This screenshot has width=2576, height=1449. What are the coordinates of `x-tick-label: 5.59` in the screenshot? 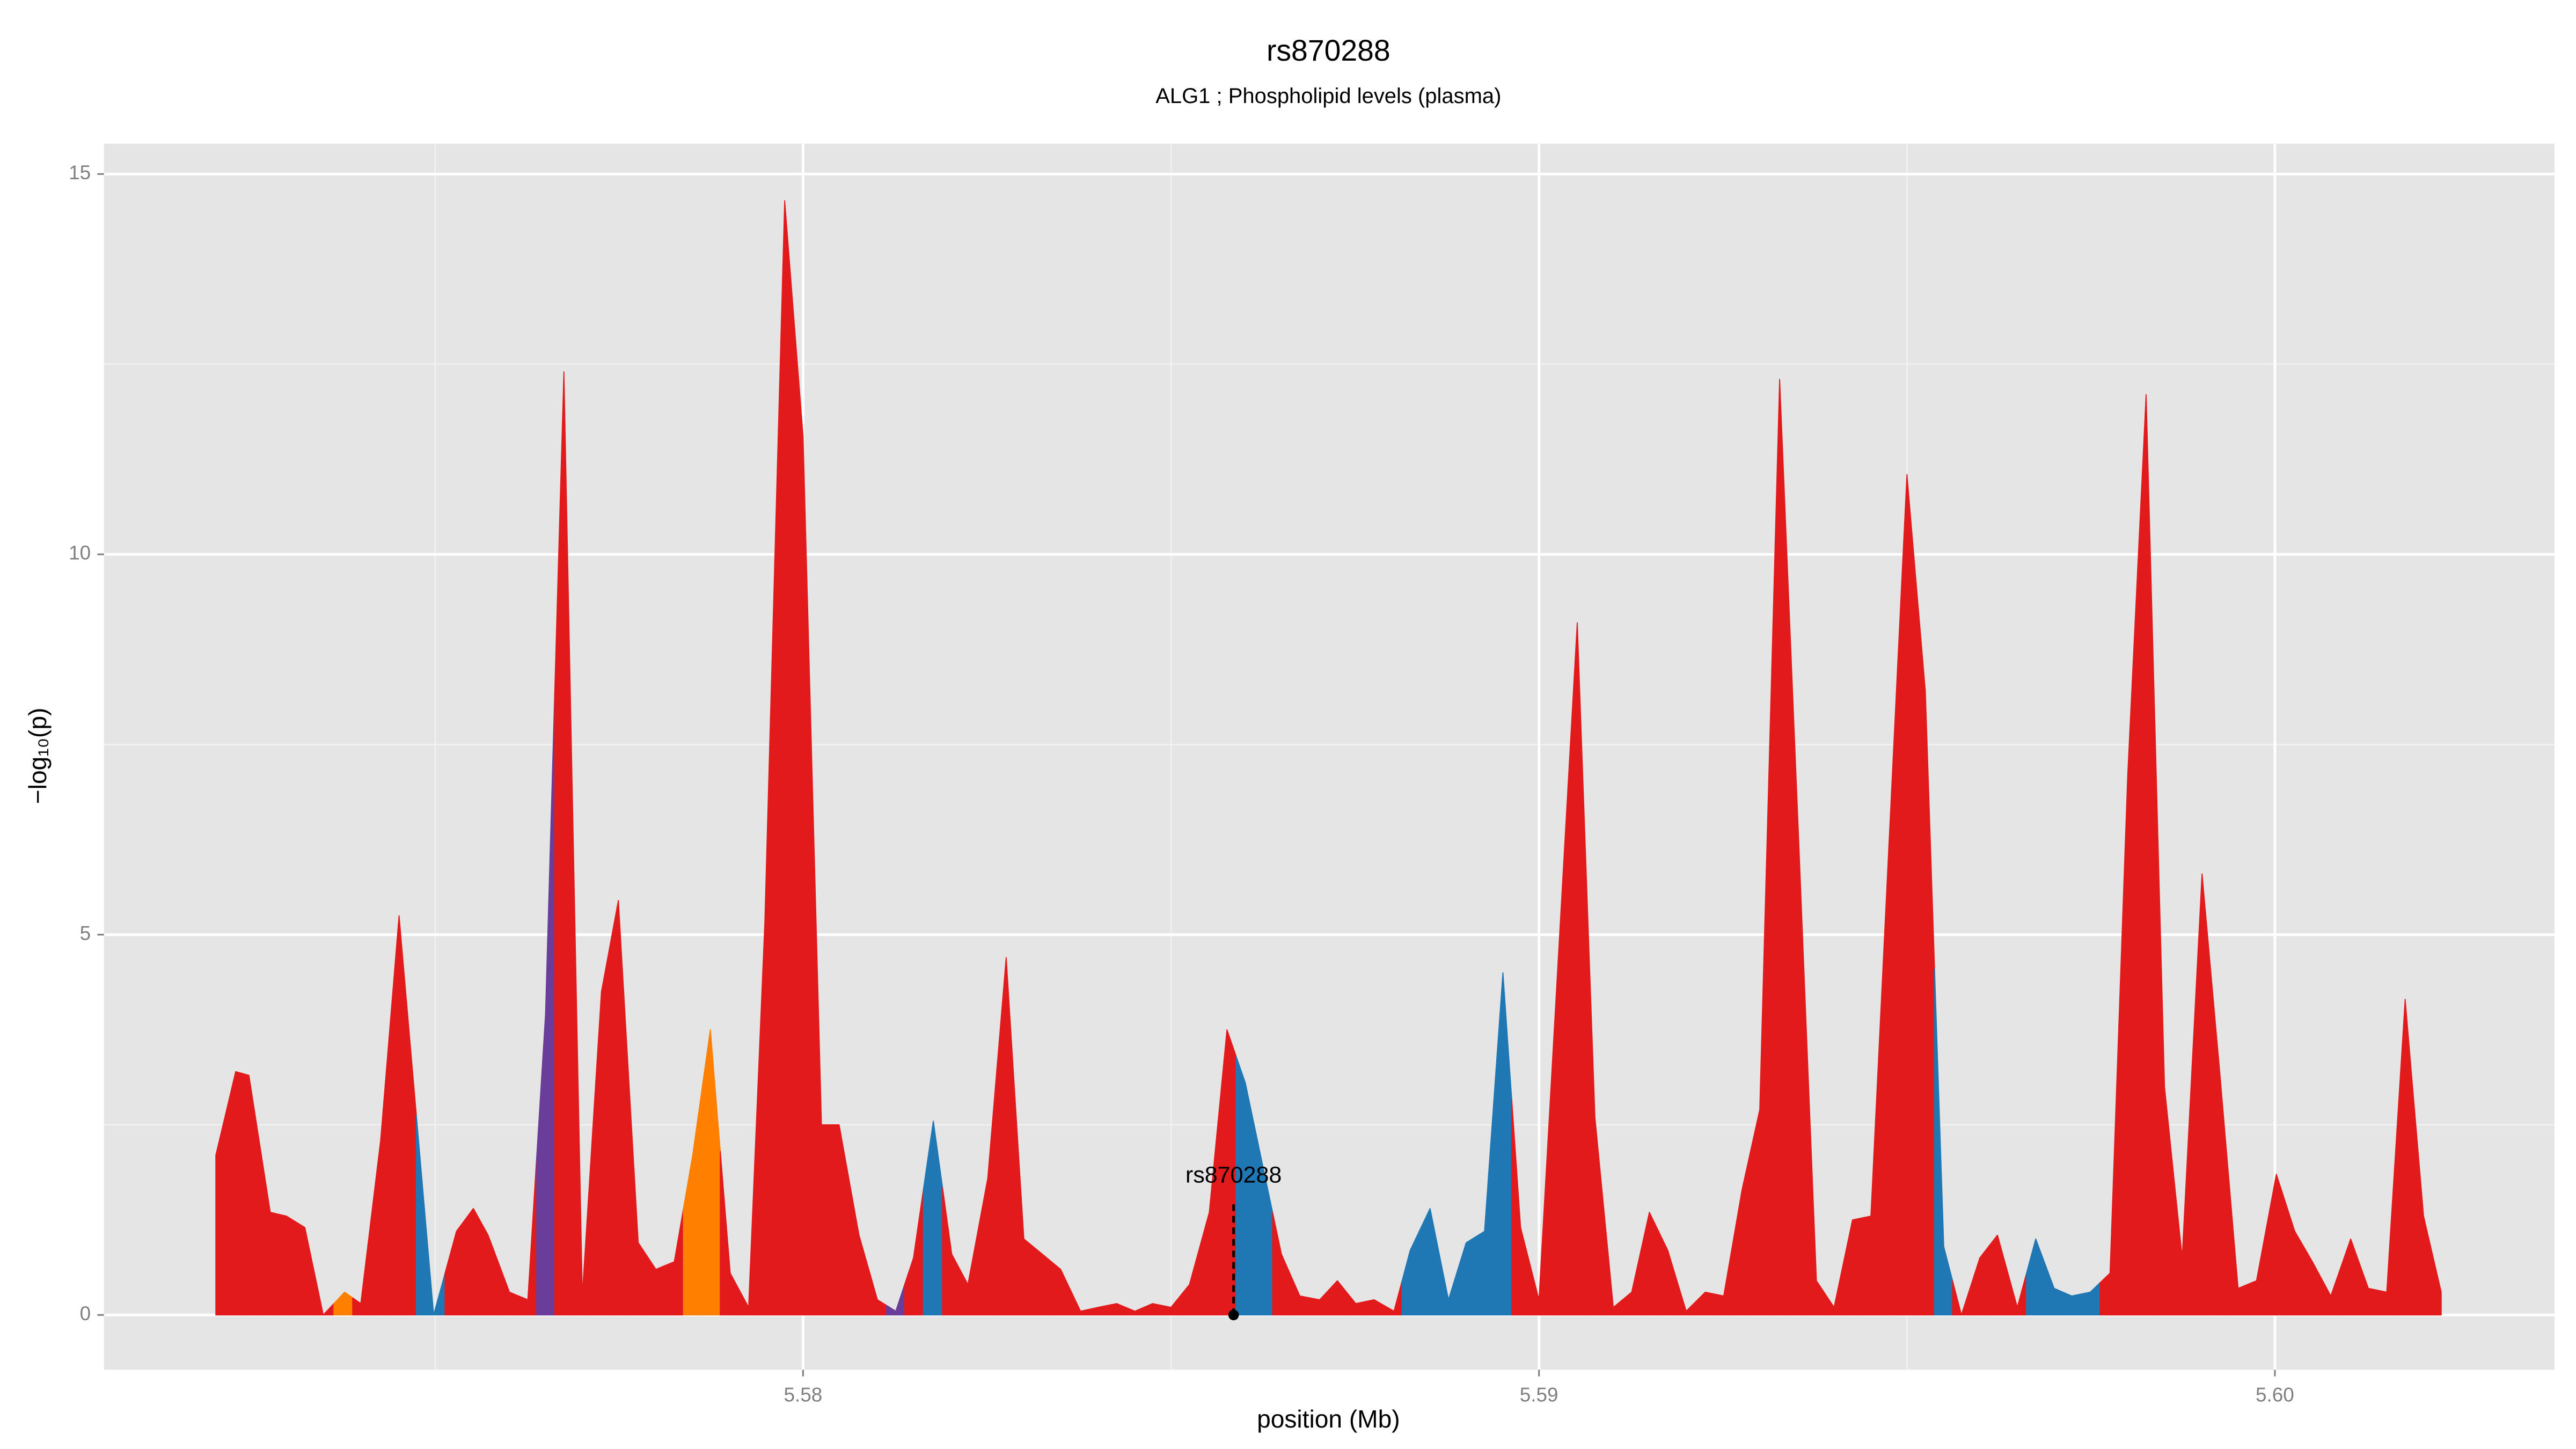 It's located at (1539, 1395).